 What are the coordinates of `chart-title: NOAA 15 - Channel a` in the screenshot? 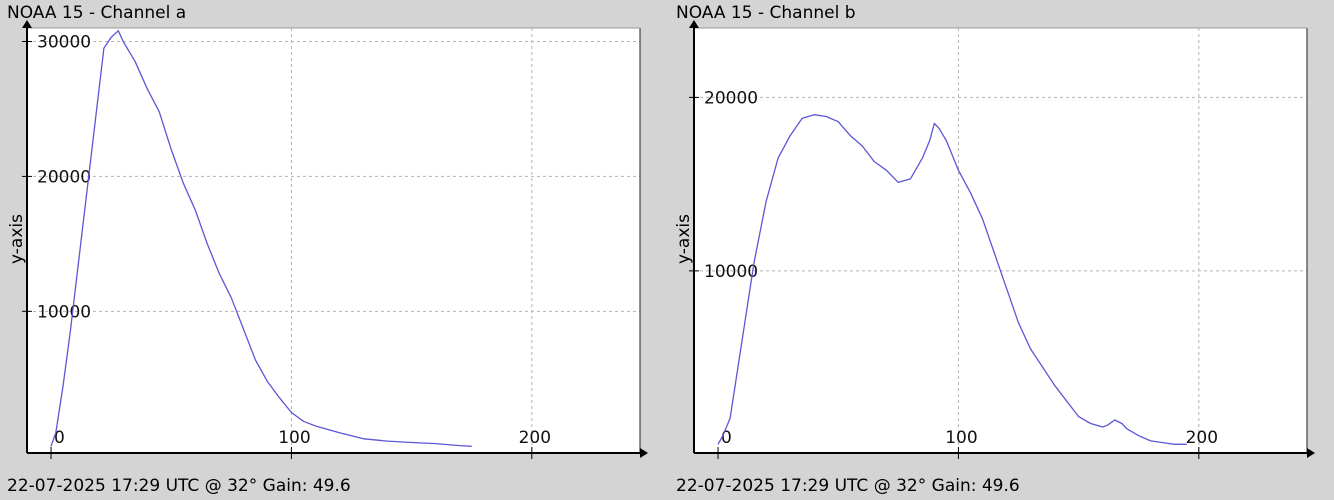 It's located at (97, 13).